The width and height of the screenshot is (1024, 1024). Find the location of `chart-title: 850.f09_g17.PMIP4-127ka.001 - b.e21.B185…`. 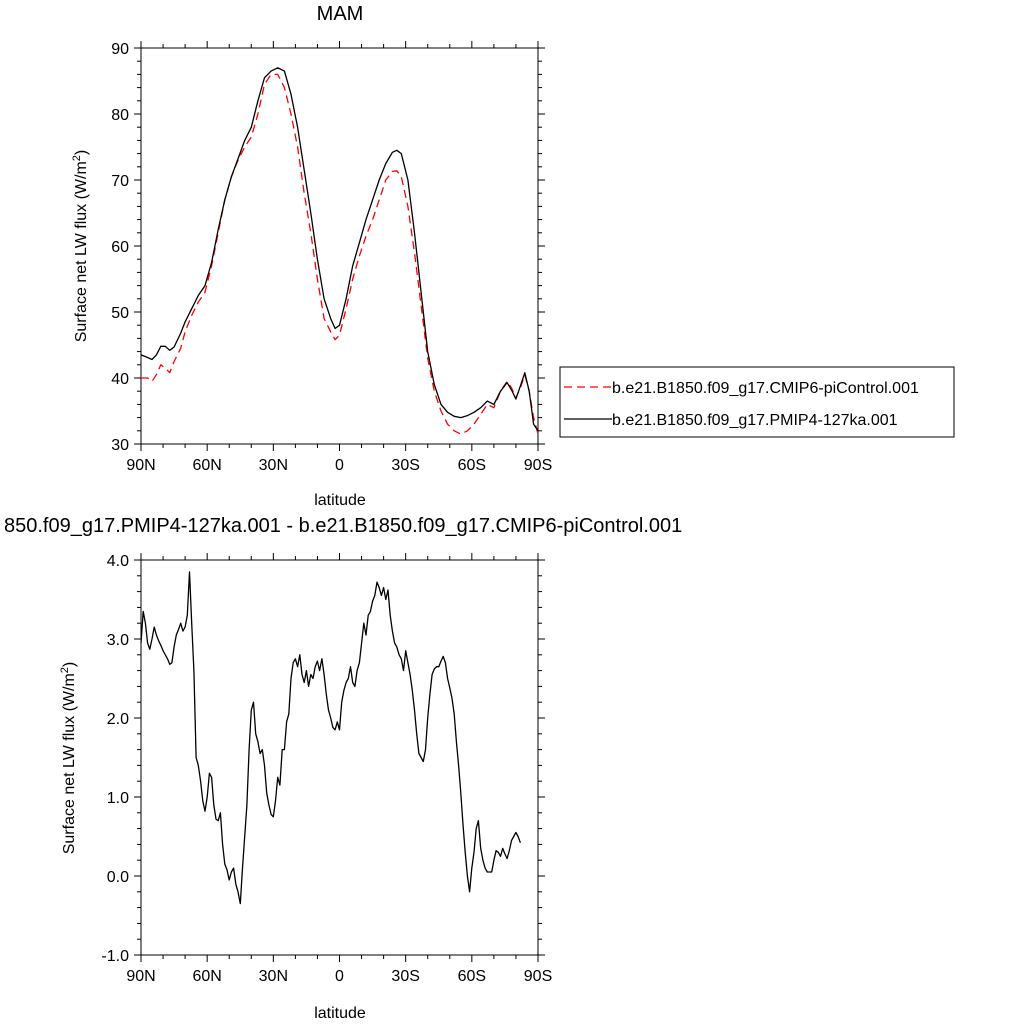

chart-title: 850.f09_g17.PMIP4-127ka.001 - b.e21.B185… is located at coordinates (343, 526).